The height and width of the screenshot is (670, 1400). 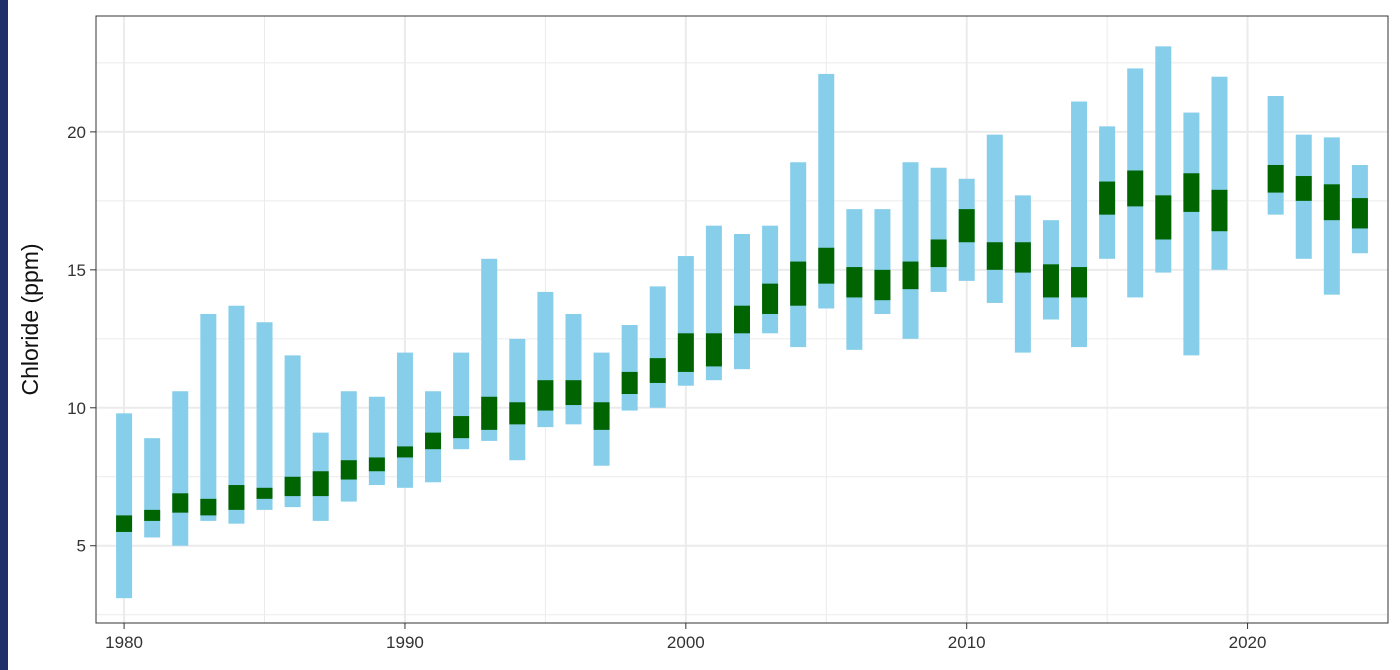 What do you see at coordinates (30, 319) in the screenshot?
I see `y-axis-title: Chloride (ppm)` at bounding box center [30, 319].